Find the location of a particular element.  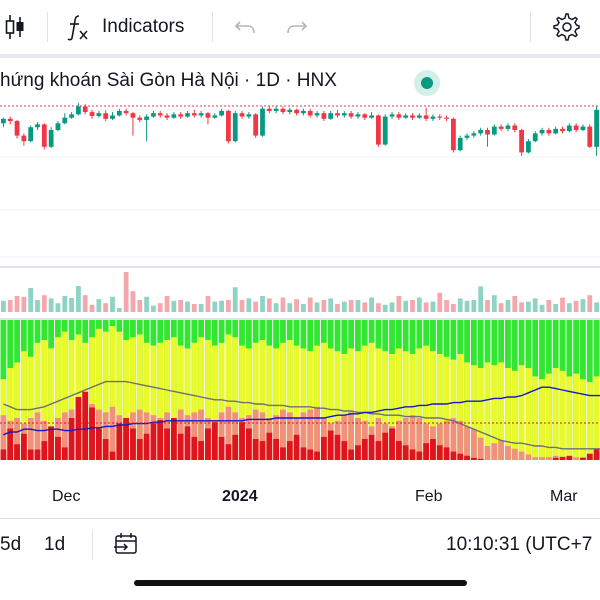

market-status-dot is located at coordinates (427, 83).